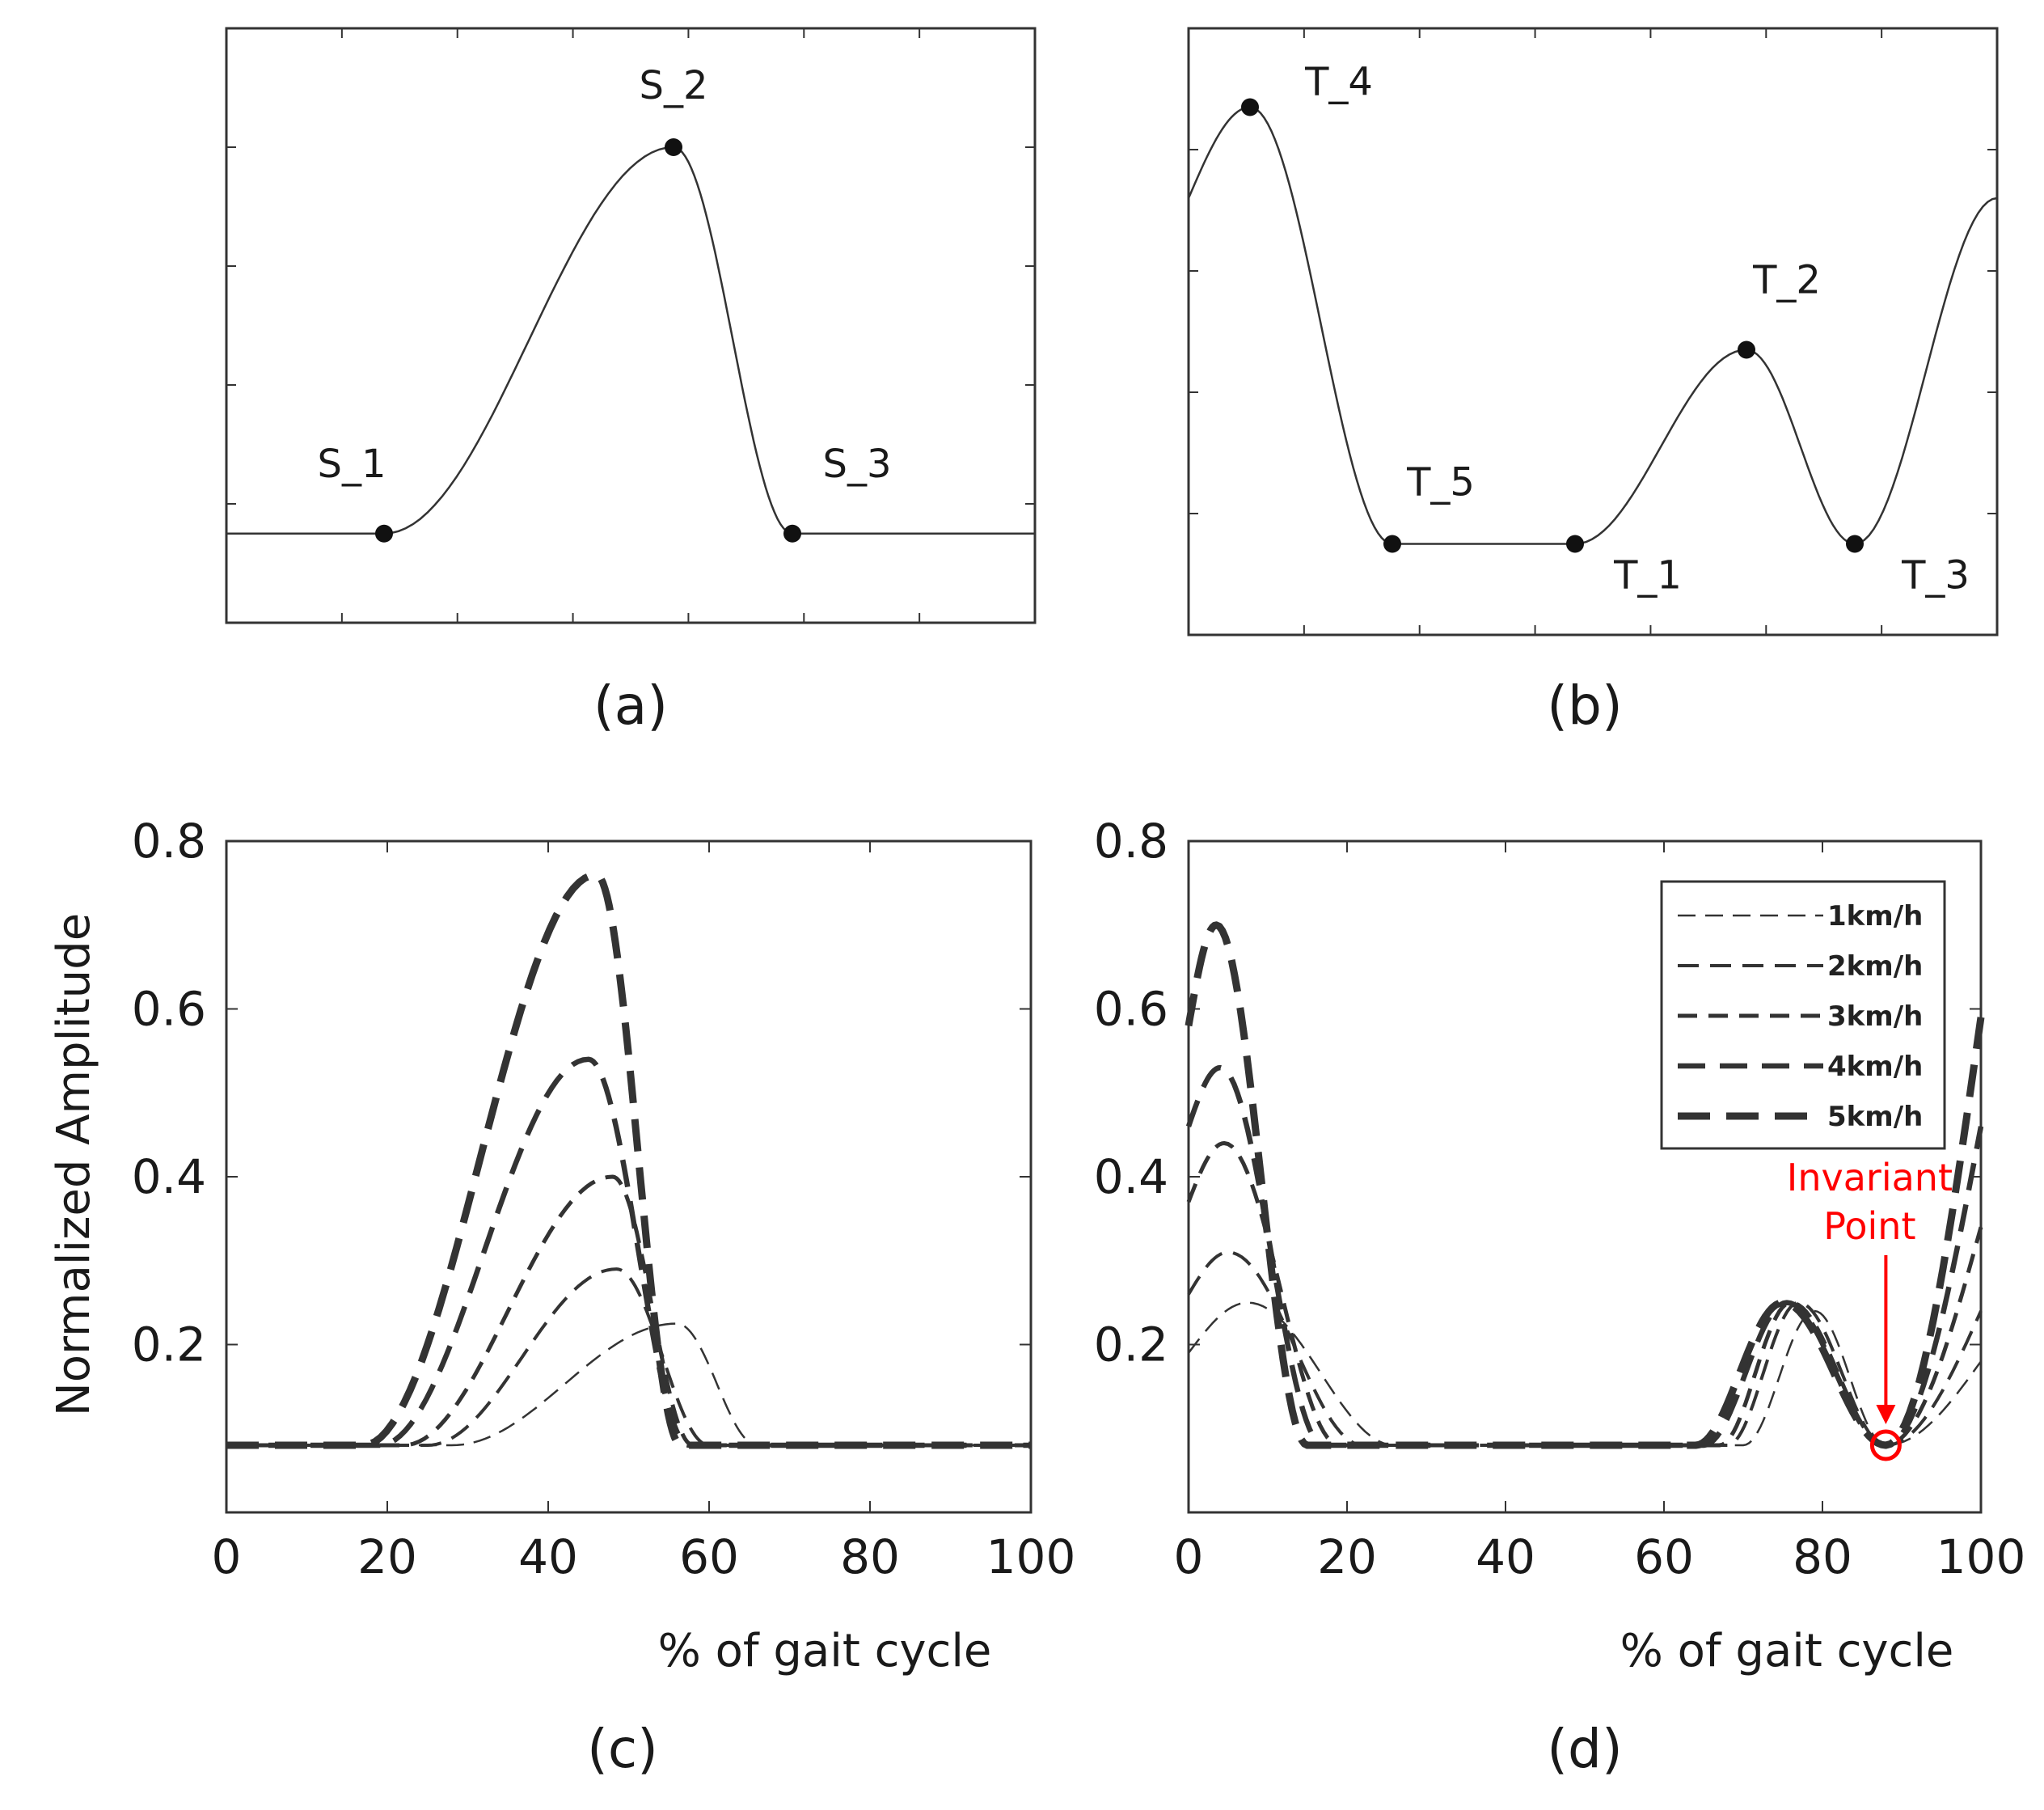 The image size is (2044, 1810). What do you see at coordinates (1935, 575) in the screenshot?
I see `point-t3-label: T_3` at bounding box center [1935, 575].